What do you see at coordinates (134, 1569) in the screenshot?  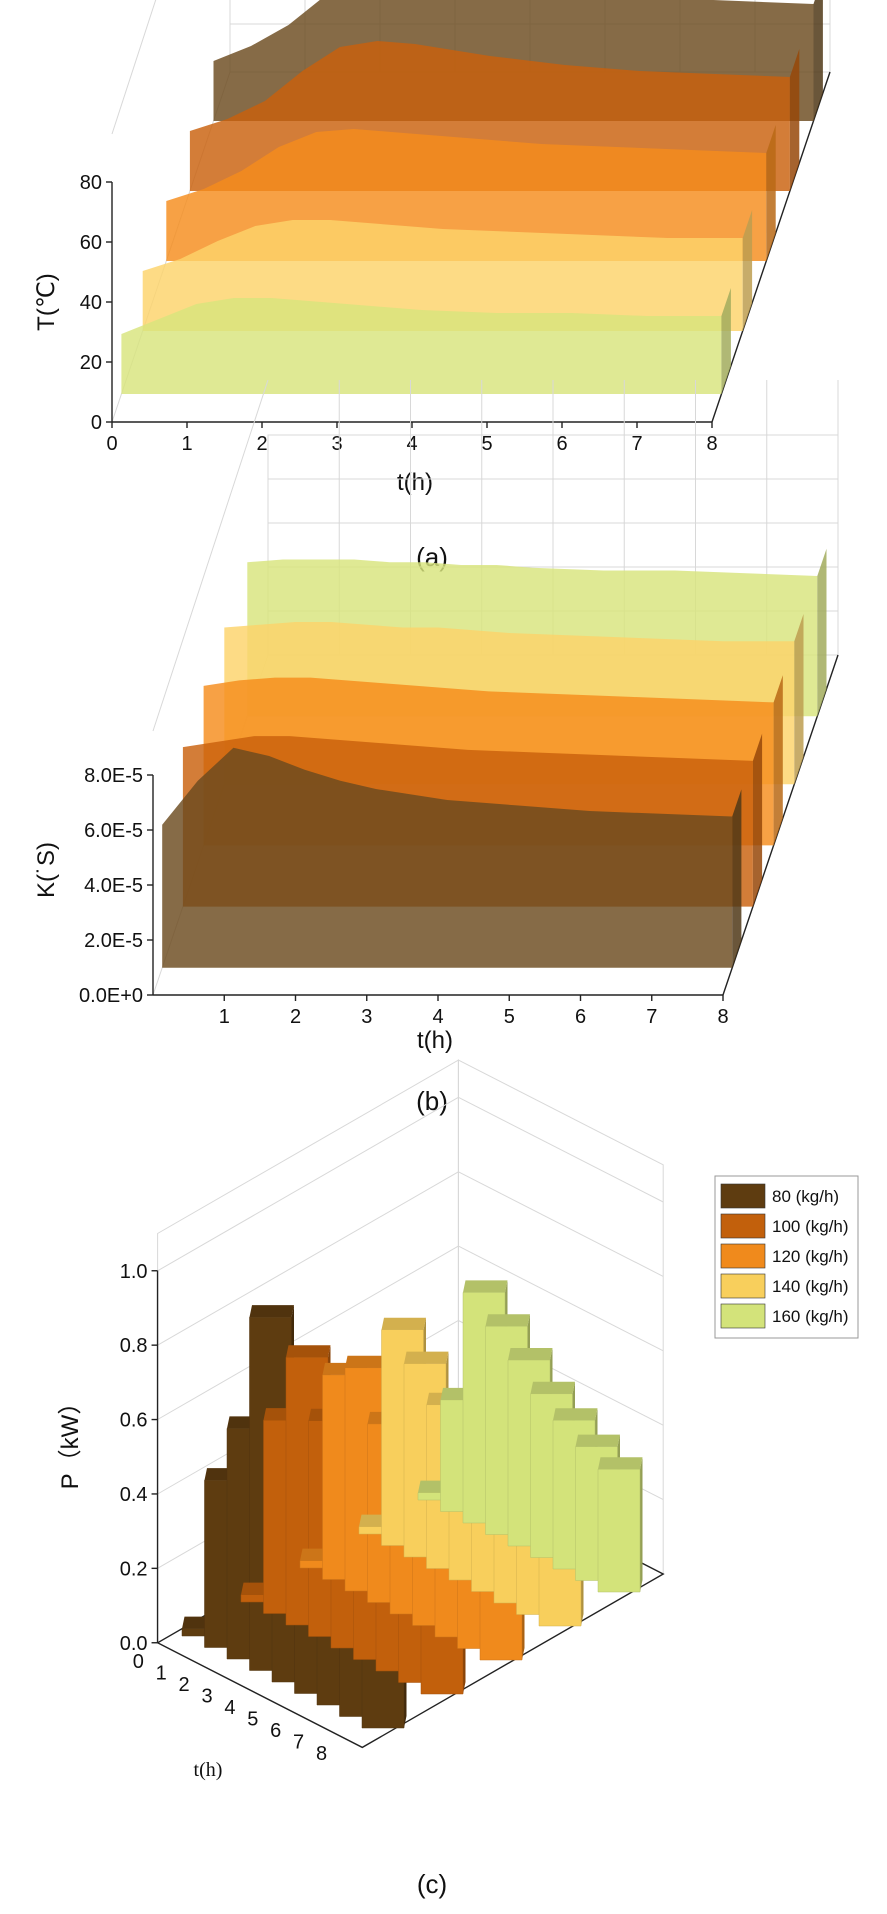 I see `y-tick-label: 0.2` at bounding box center [134, 1569].